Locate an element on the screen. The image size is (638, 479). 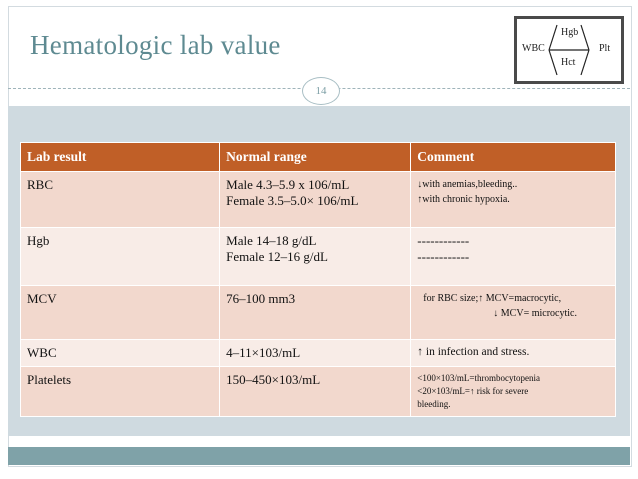
table-header-row: Lab result Normal range Comment is located at coordinates (317, 157).